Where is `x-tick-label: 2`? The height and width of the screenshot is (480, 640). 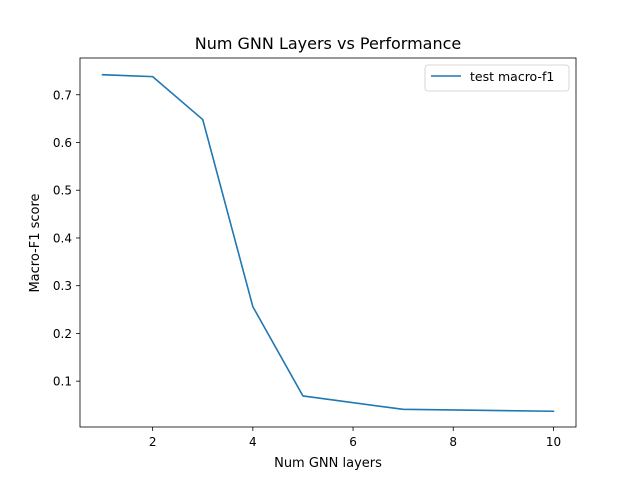 x-tick-label: 2 is located at coordinates (153, 442).